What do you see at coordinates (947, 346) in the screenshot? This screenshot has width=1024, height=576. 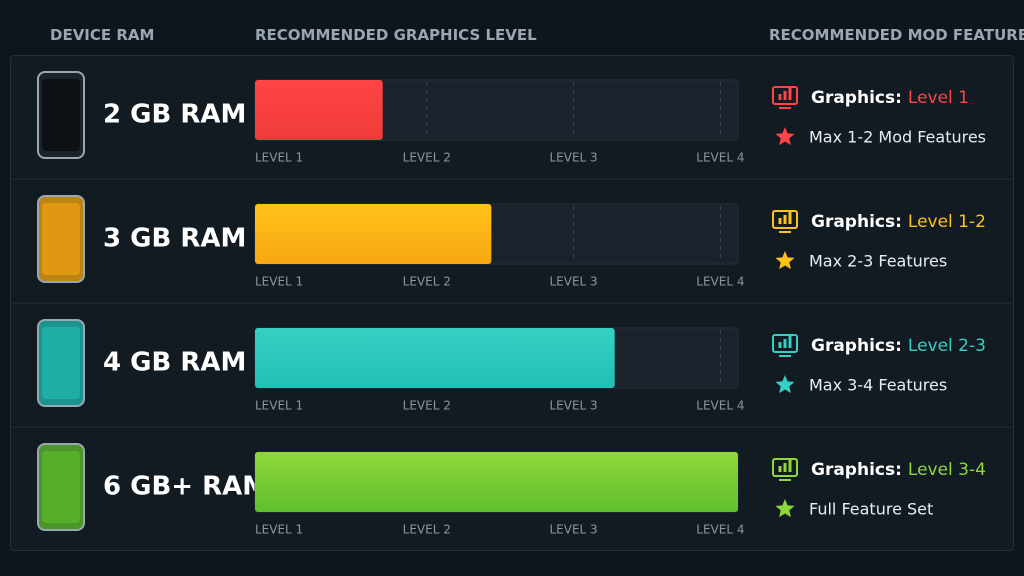 I see `graphics-level: Level 2-3` at bounding box center [947, 346].